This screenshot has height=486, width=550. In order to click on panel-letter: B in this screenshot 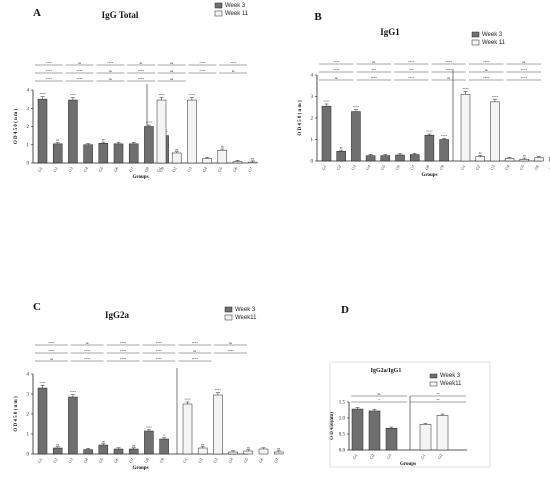, I will do `click(318, 17)`.